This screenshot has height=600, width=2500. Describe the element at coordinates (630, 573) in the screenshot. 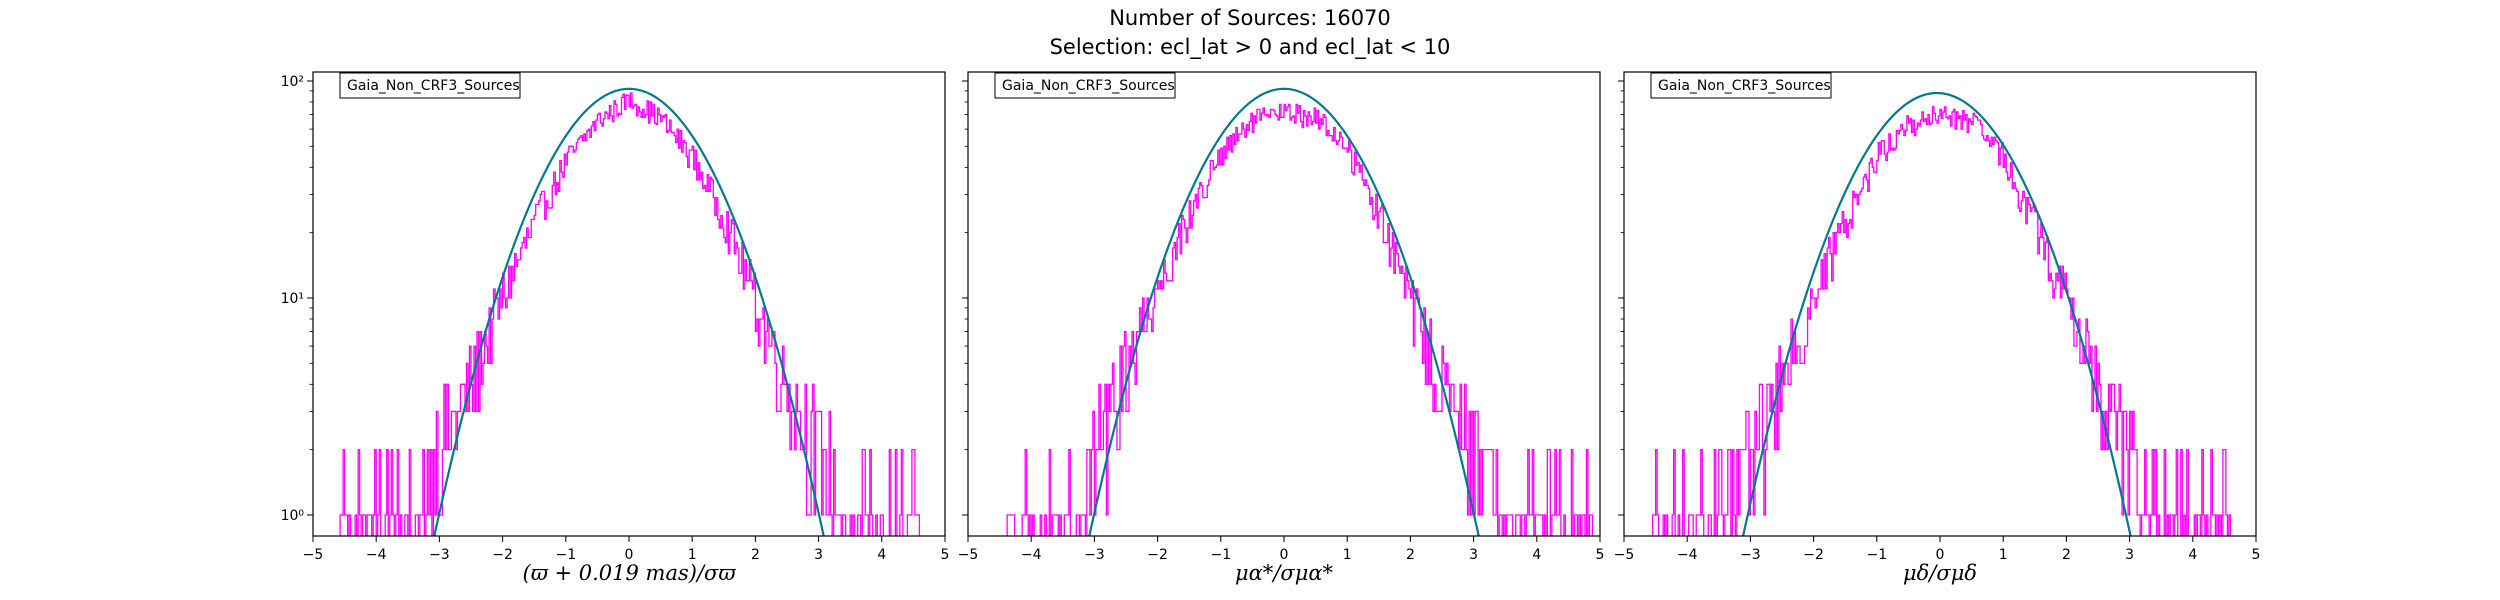

I see `x-axis-label: (ϖ + 0.019 mas)/σϖ` at that location.